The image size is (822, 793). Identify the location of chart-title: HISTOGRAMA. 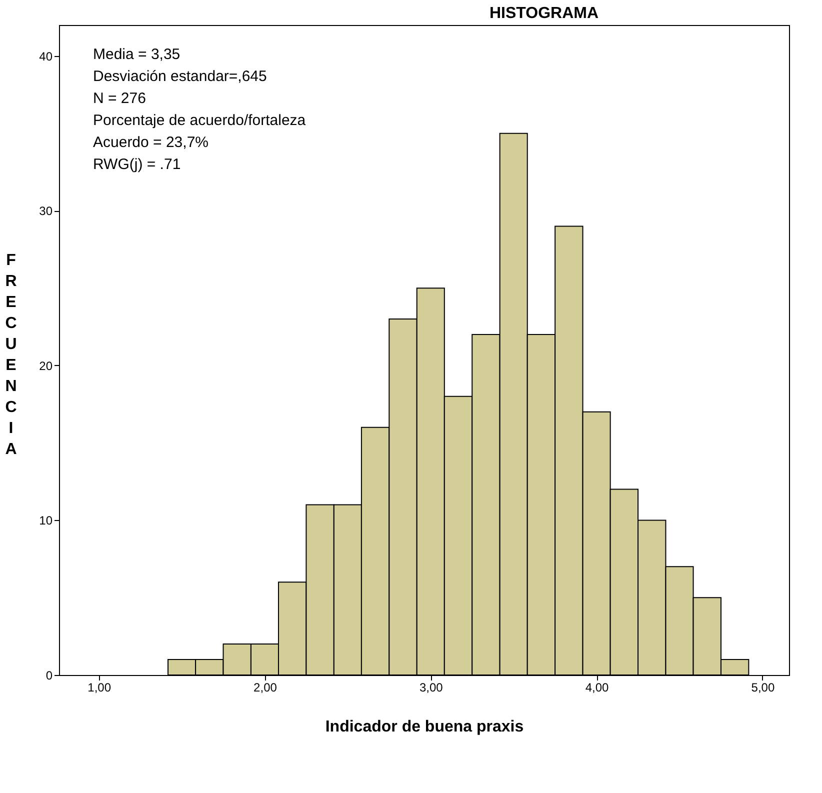
(544, 13).